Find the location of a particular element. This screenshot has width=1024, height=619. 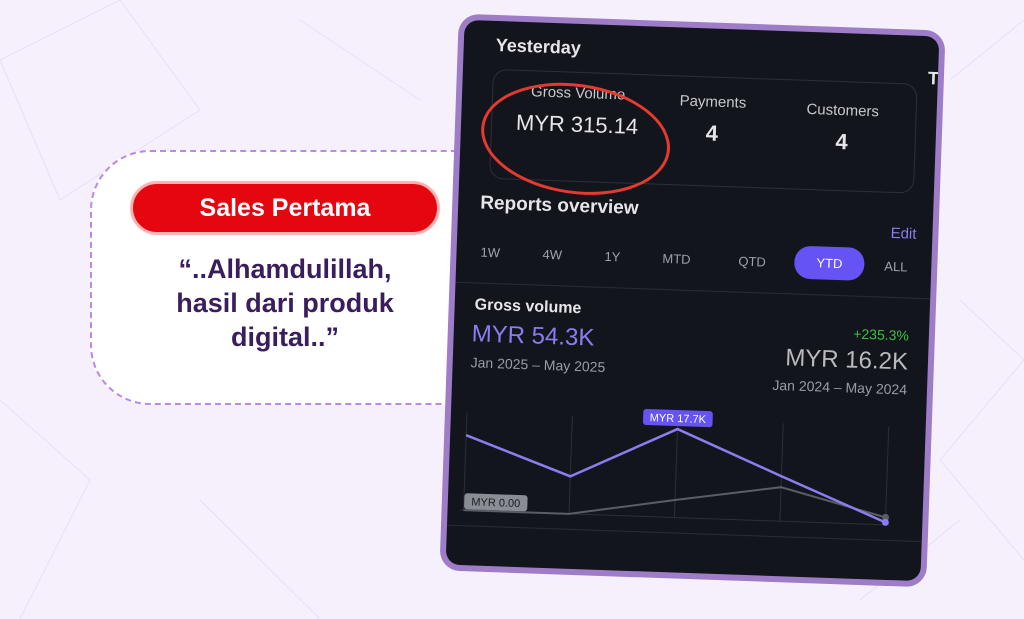

tab-qtd: QTD is located at coordinates (752, 261).